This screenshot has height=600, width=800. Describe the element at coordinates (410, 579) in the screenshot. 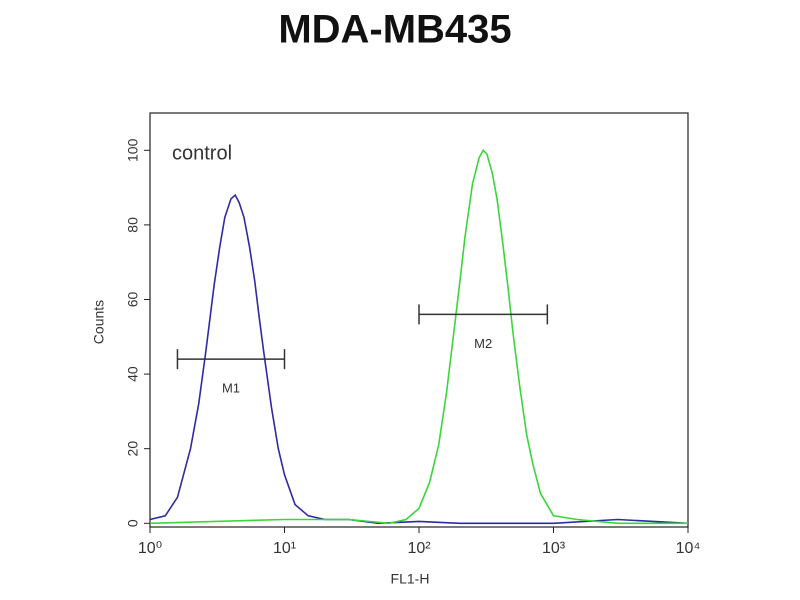

I see `x-axis-label: FL1-H` at that location.